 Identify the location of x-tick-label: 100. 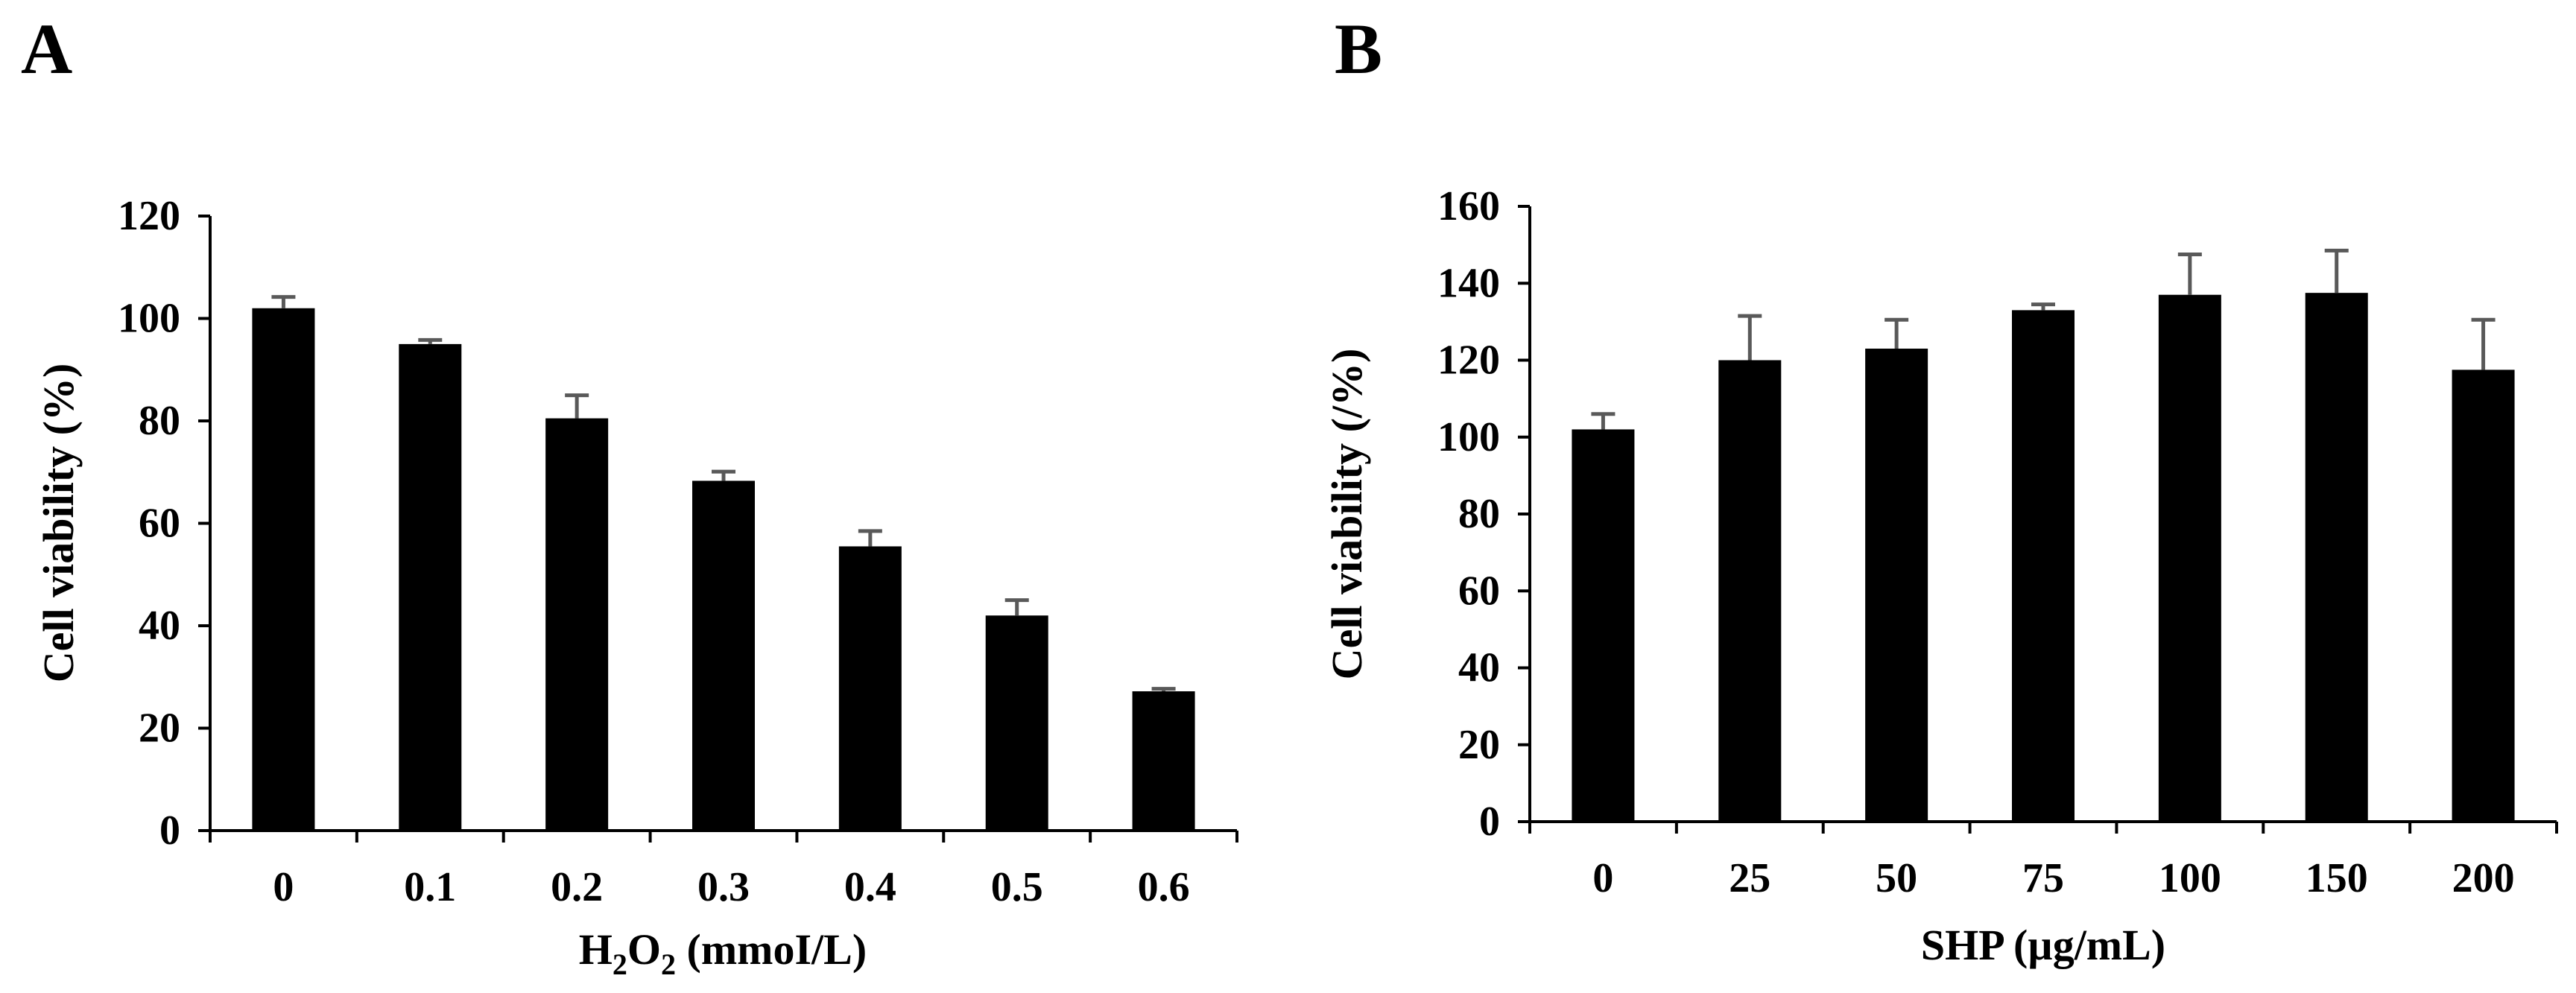
(2190, 878).